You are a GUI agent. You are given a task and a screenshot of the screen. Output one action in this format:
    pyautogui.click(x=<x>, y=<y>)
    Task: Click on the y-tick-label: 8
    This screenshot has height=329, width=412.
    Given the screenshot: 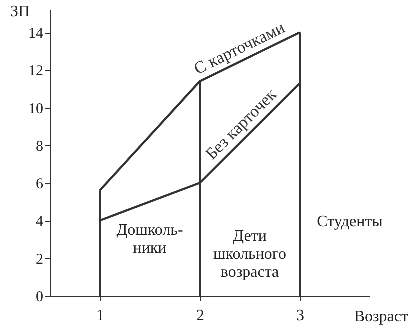 What is the action you would take?
    pyautogui.click(x=40, y=146)
    